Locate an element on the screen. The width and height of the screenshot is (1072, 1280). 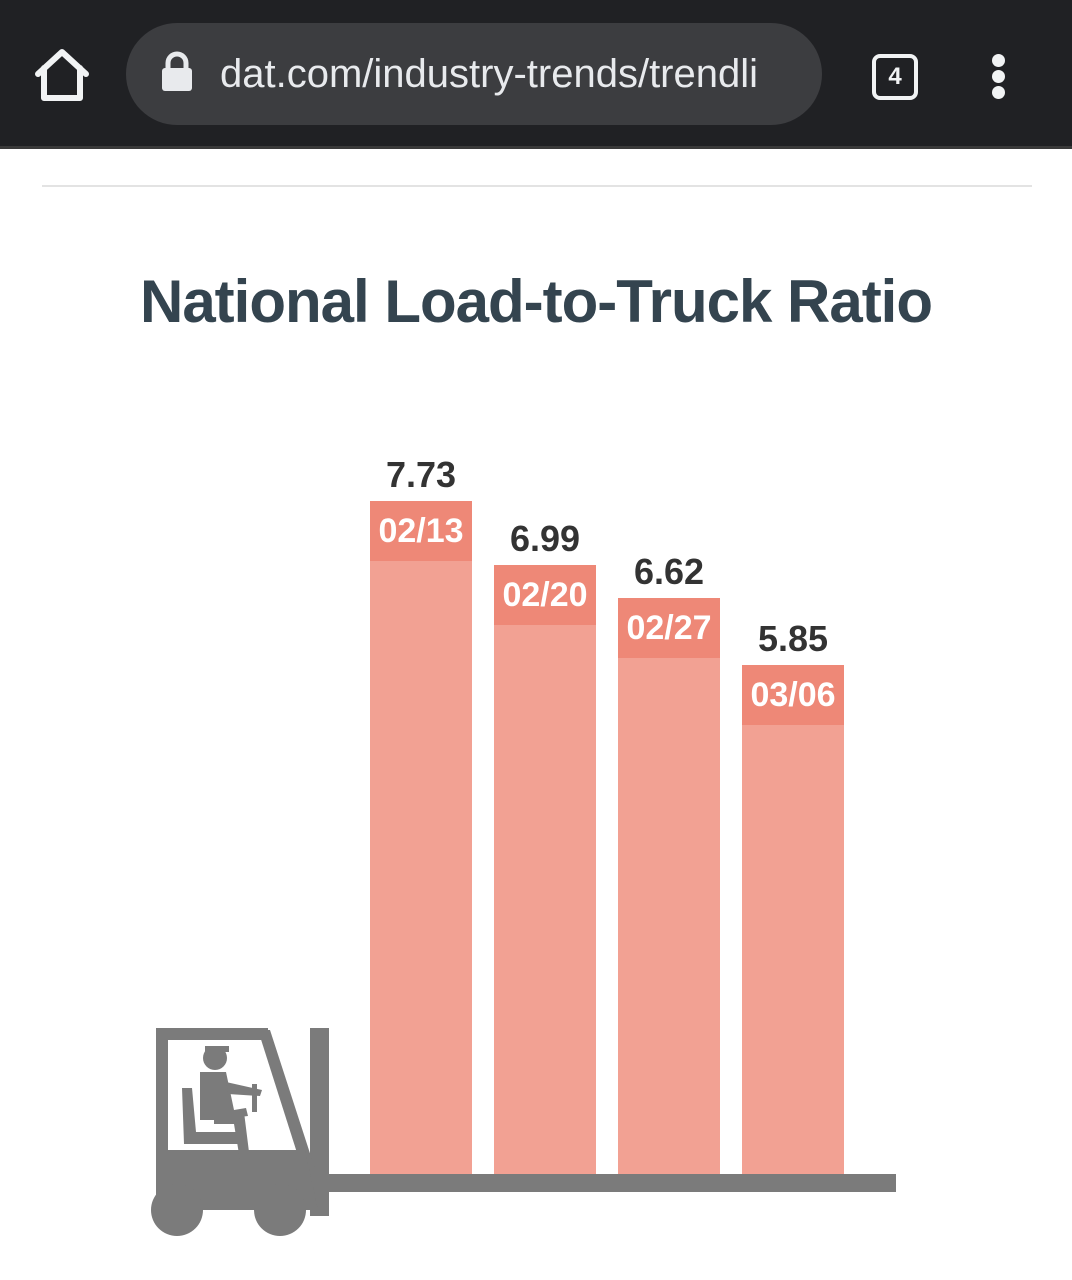
tab-count: 4 is located at coordinates (895, 76).